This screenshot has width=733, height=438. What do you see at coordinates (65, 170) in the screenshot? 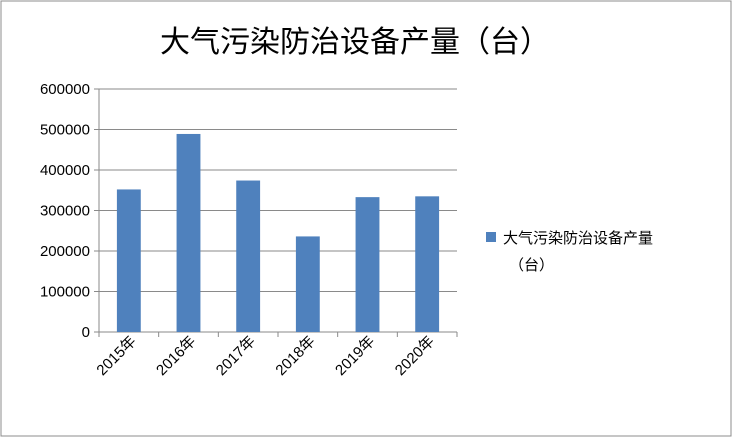
I see `y-tick-label: 400000` at bounding box center [65, 170].